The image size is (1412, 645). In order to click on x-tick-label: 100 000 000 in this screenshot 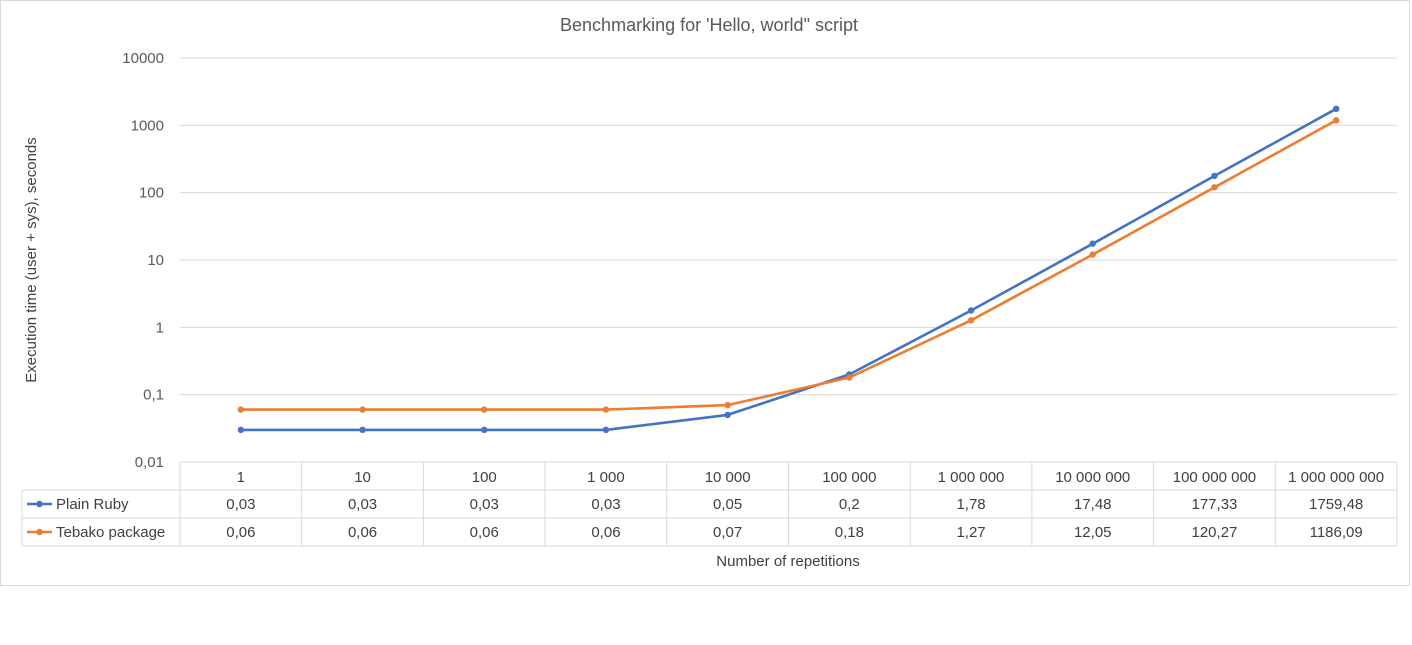, I will do `click(1214, 477)`.